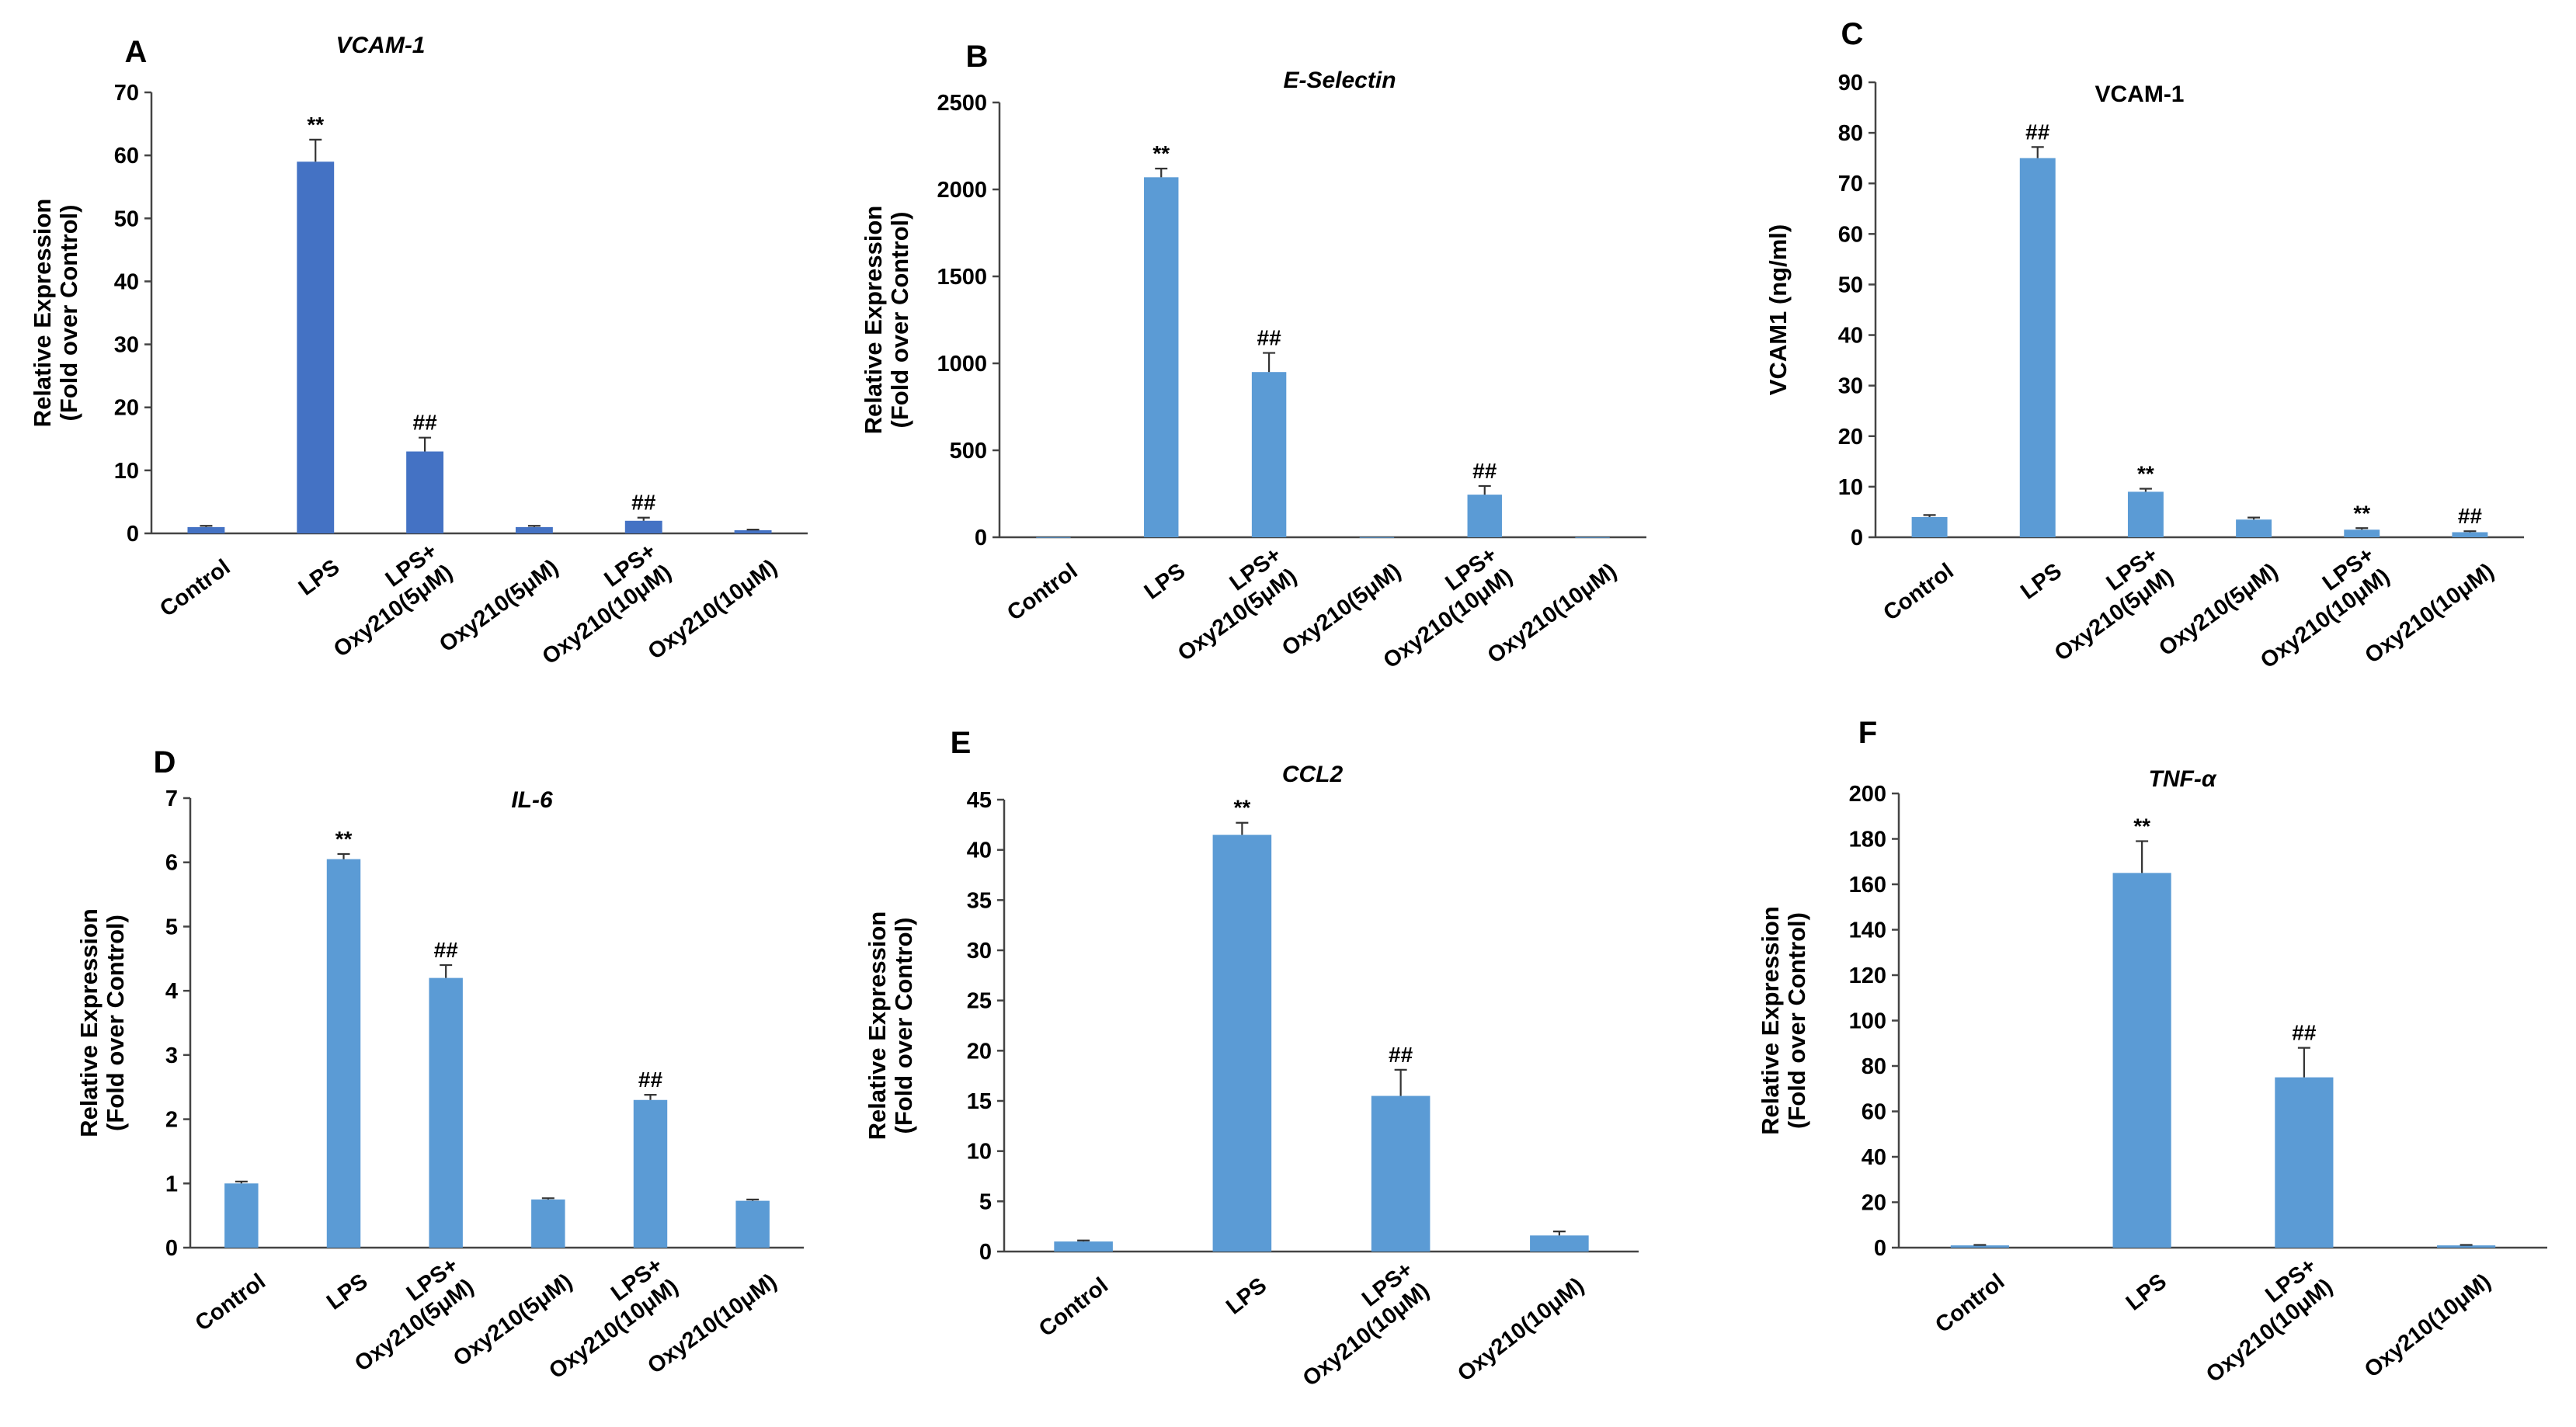  What do you see at coordinates (171, 991) in the screenshot?
I see `y-tick-label: 4` at bounding box center [171, 991].